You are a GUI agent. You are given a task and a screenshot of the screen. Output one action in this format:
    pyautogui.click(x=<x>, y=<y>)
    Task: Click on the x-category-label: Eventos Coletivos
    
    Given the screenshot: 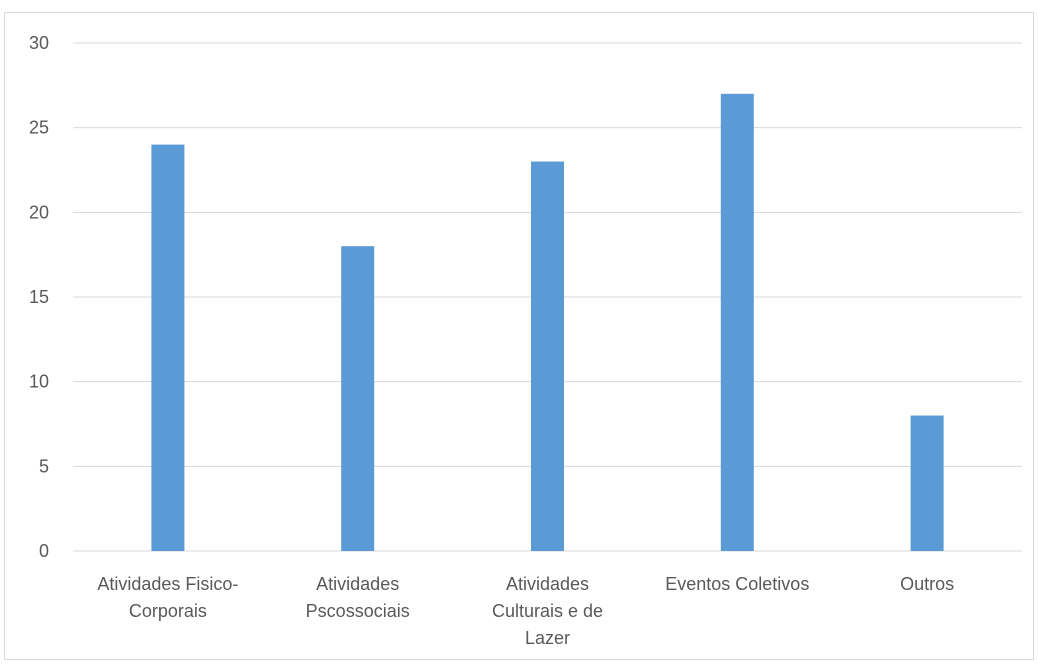 What is the action you would take?
    pyautogui.click(x=737, y=584)
    